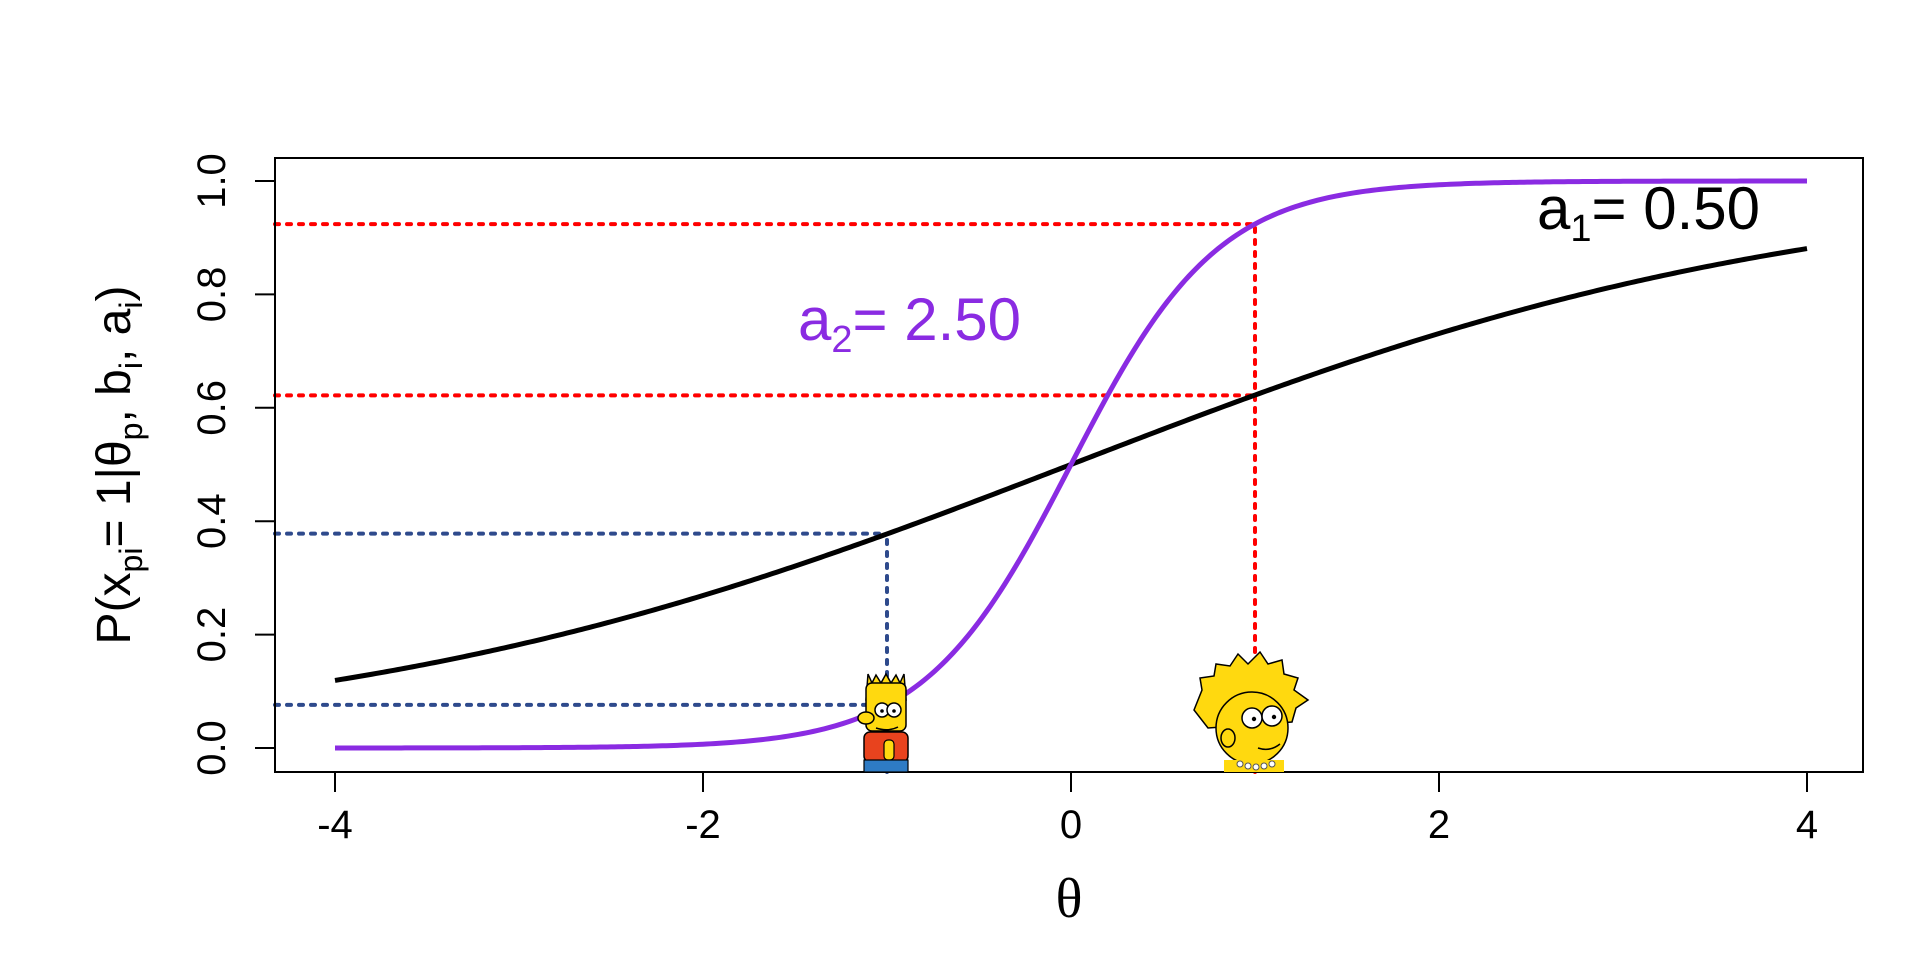 The image size is (1920, 960). Describe the element at coordinates (1251, 711) in the screenshot. I see `lisa-simpson-icon` at that location.